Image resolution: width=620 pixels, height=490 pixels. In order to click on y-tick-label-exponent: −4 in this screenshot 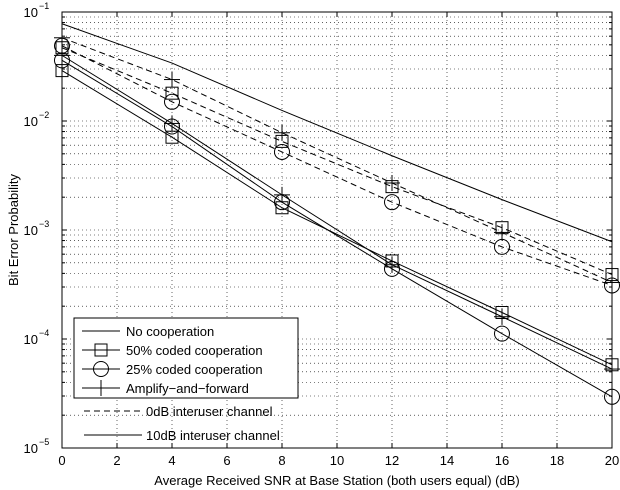, I will do `click(44, 333)`.